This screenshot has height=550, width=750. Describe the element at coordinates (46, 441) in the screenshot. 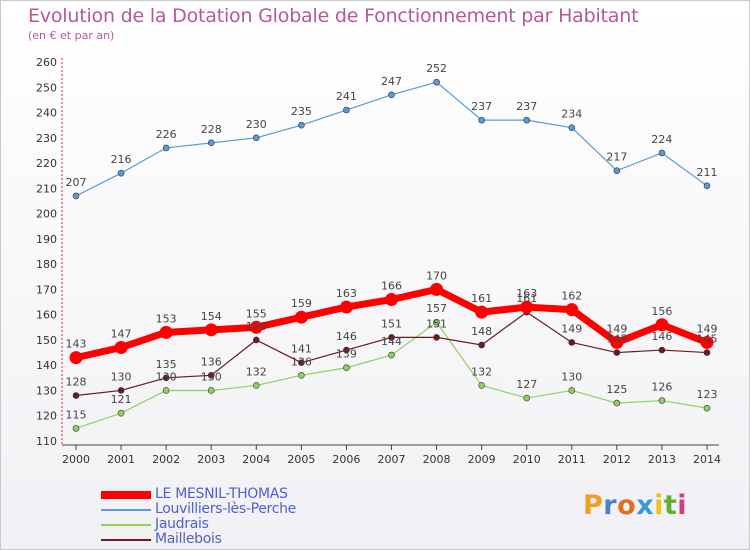

I see `y-tick-label: 110` at that location.